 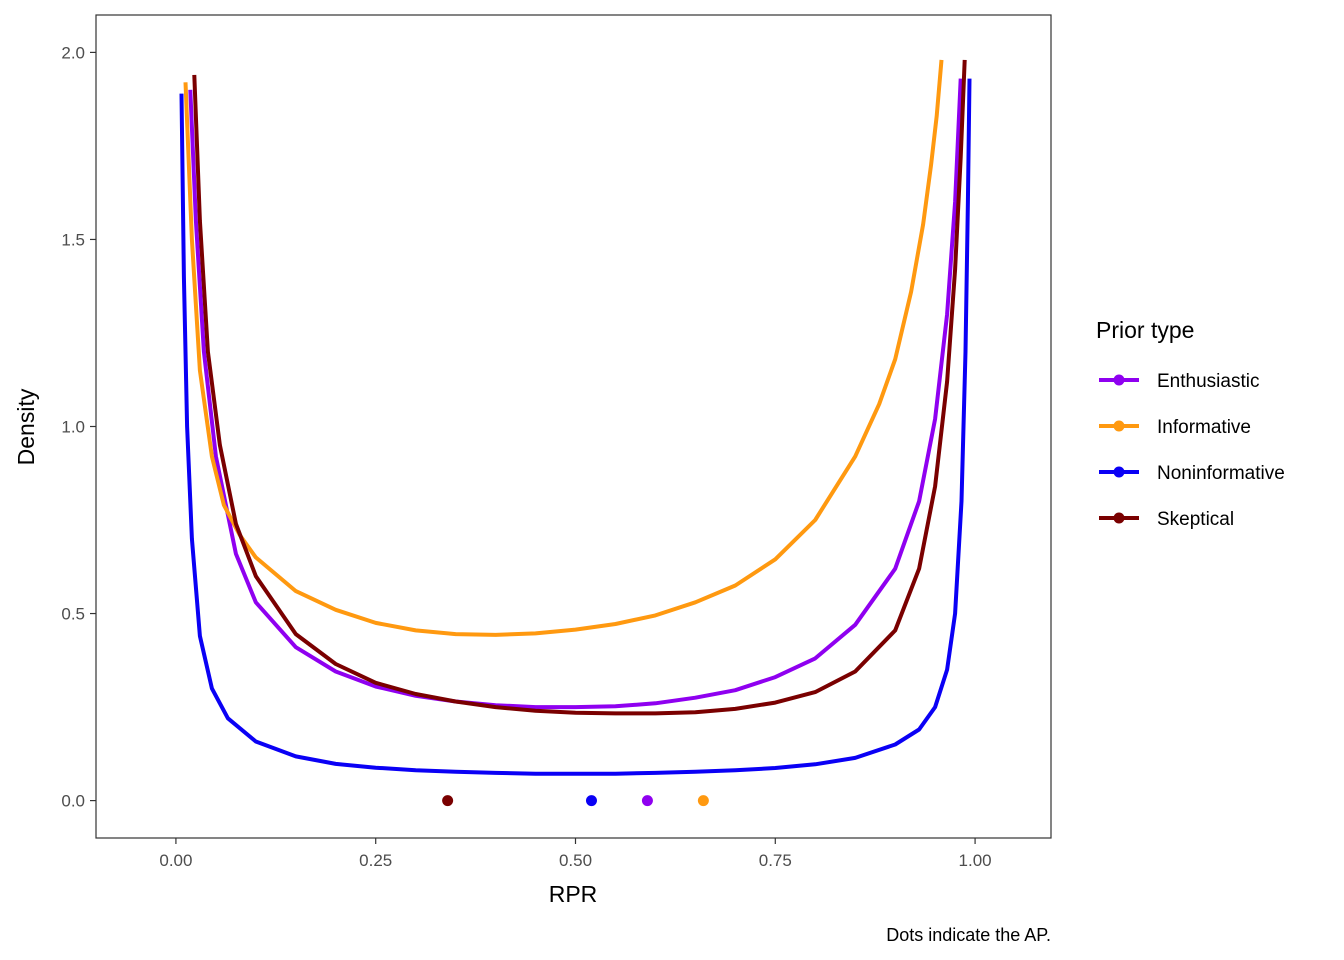 What do you see at coordinates (175, 860) in the screenshot?
I see `x-tick-label: 0.00` at bounding box center [175, 860].